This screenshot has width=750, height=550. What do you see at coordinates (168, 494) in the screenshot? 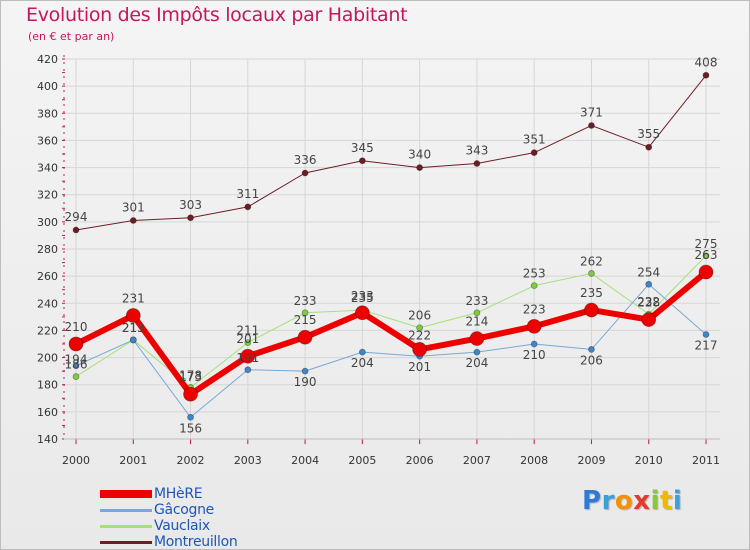
I see `legend-item: MHèRE` at bounding box center [168, 494].